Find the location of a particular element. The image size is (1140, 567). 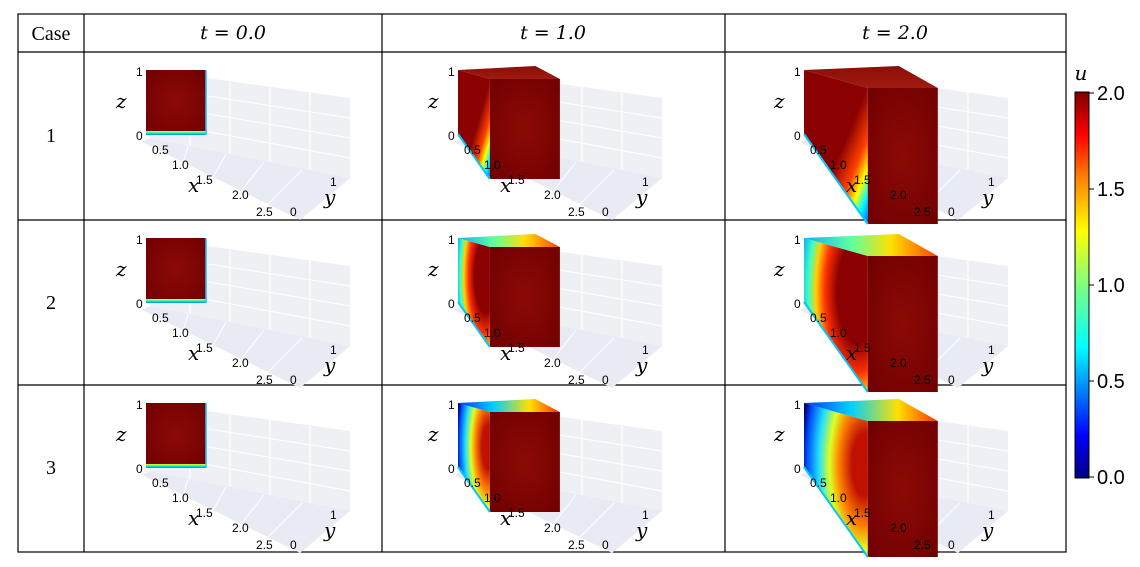

case-label-2: 2 is located at coordinates (51, 303).